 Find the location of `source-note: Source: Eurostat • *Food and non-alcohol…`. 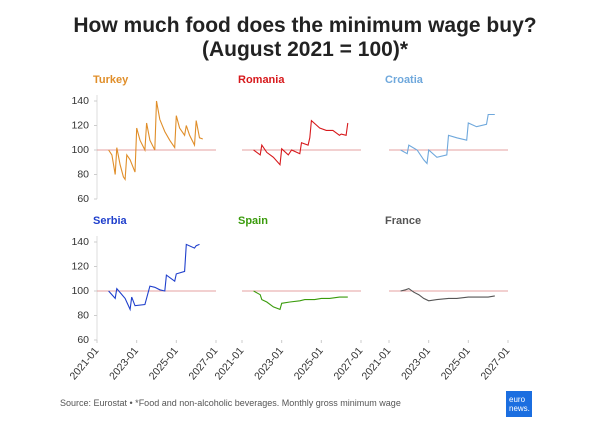

source-note: Source: Eurostat • *Food and non-alcohol… is located at coordinates (230, 403).